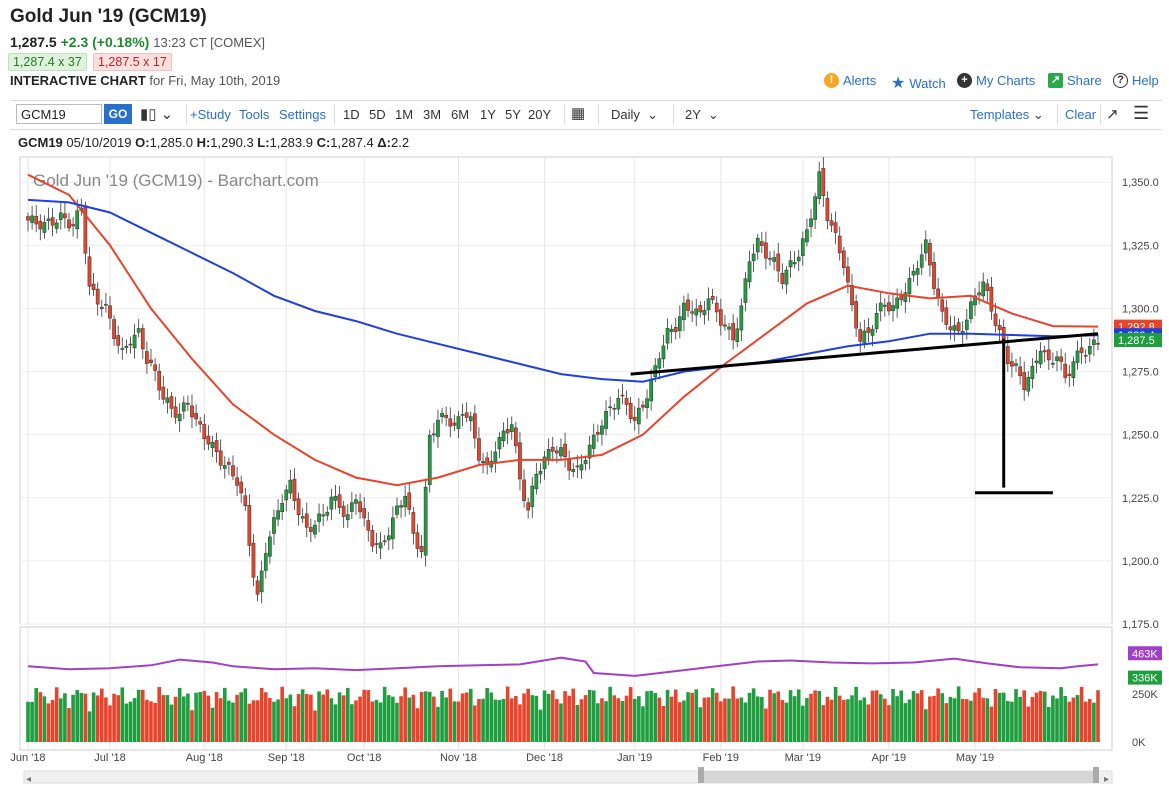 This screenshot has height=787, width=1169. I want to click on share-link: ↗ Share, so click(1075, 80).